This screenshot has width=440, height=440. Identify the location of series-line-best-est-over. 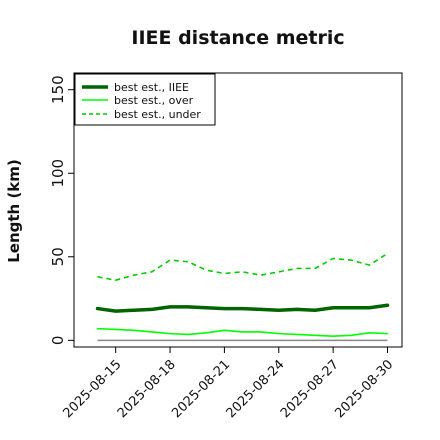
(242, 332).